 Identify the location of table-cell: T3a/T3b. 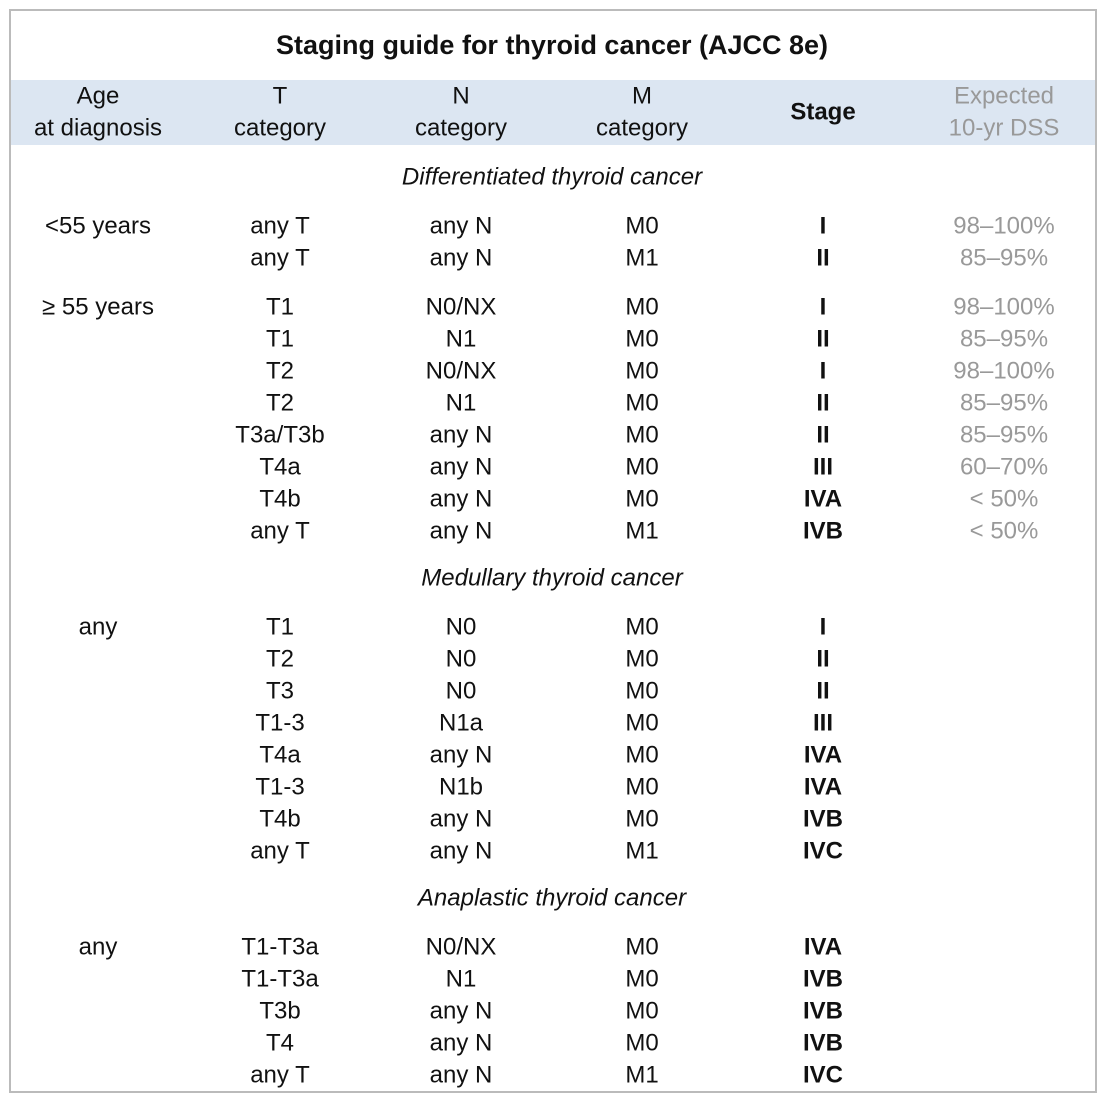
(279, 434).